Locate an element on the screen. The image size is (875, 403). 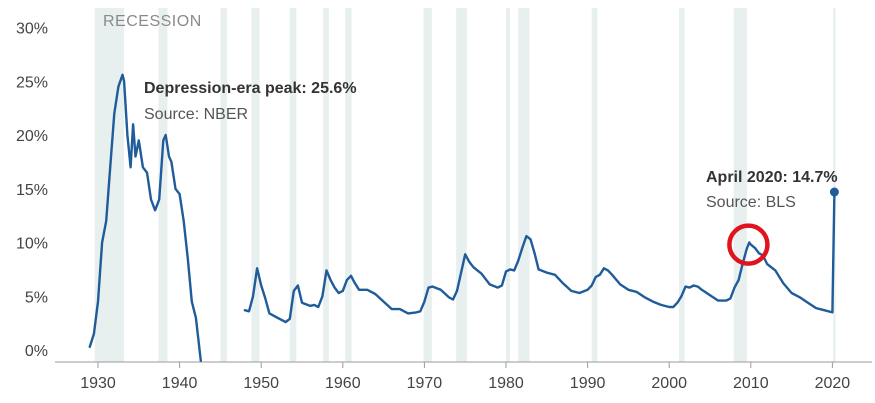
y-axis-ticks: 0% 5% 10% 15% 20% 25% 30% is located at coordinates (32, 191).